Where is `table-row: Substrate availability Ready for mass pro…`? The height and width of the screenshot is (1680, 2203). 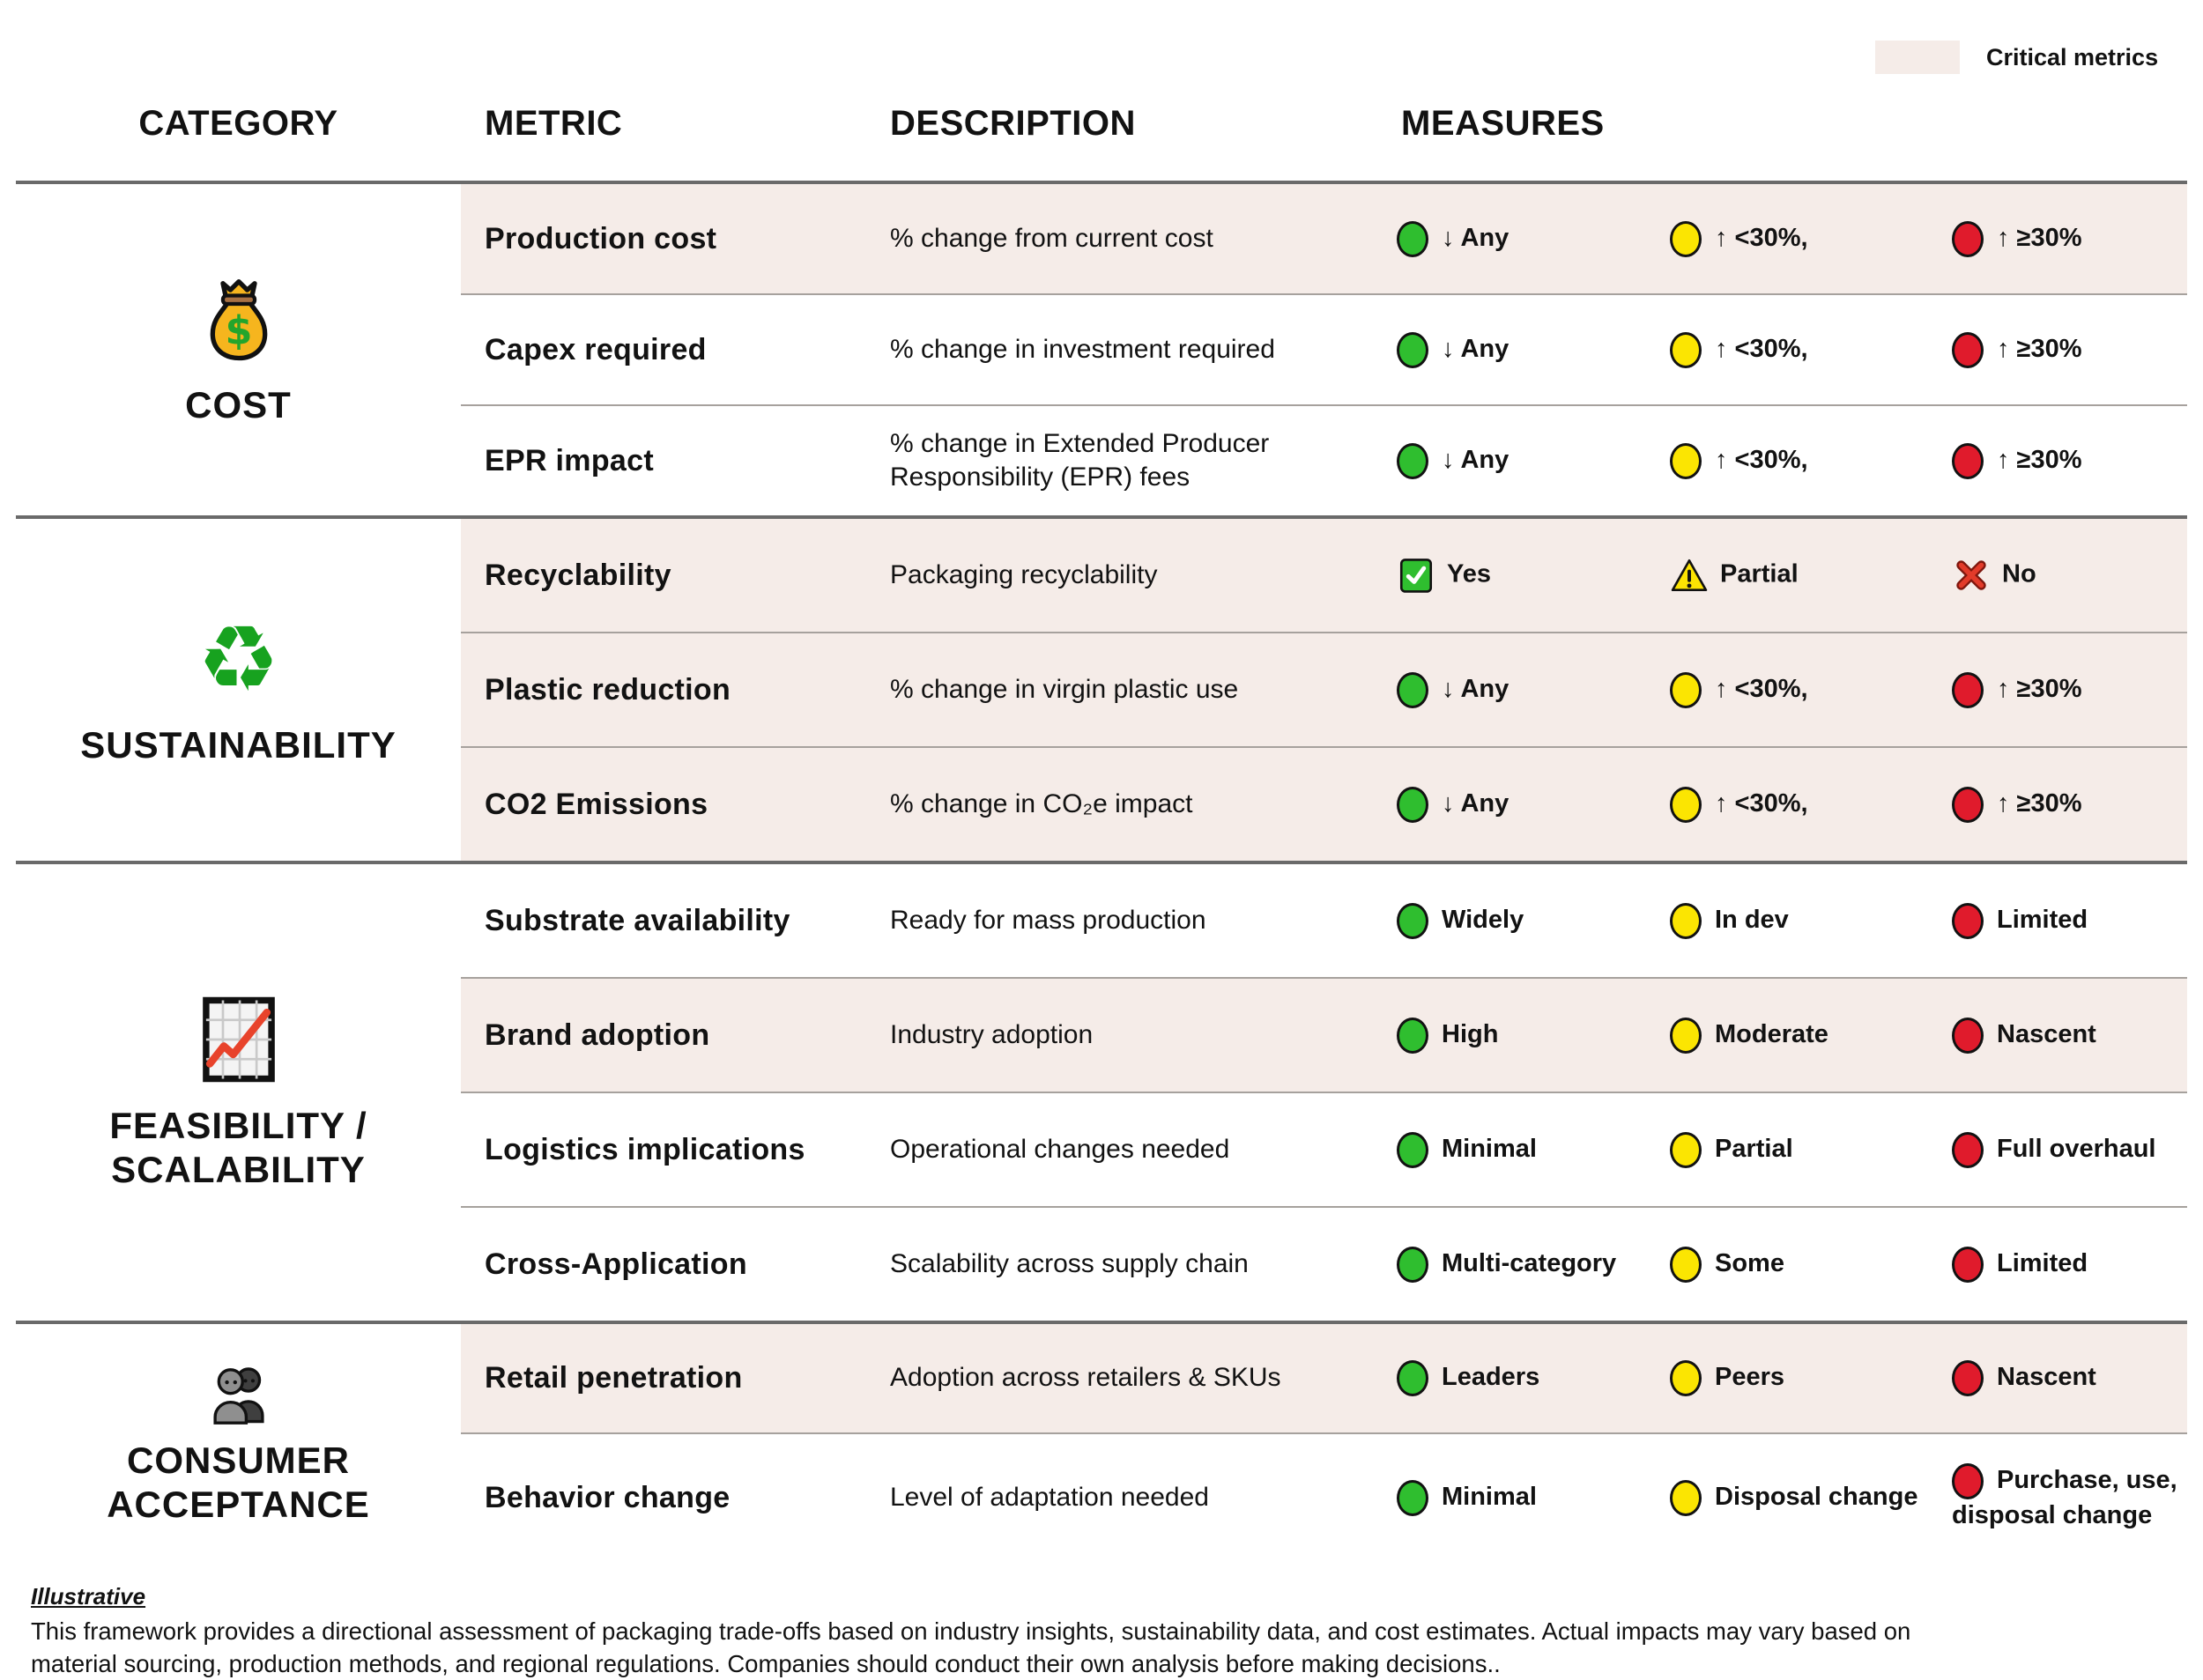
table-row: Substrate availability Ready for mass pro… is located at coordinates (1324, 920).